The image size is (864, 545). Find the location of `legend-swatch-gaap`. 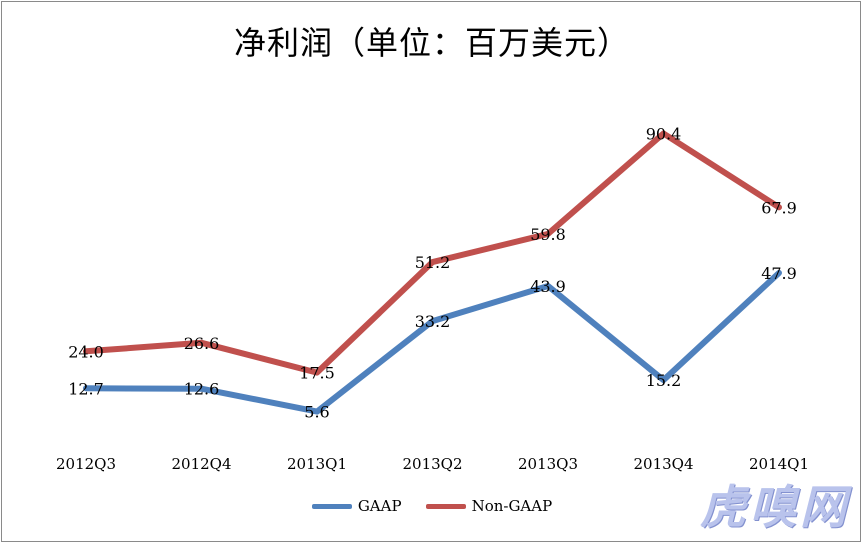

legend-swatch-gaap is located at coordinates (331, 506).